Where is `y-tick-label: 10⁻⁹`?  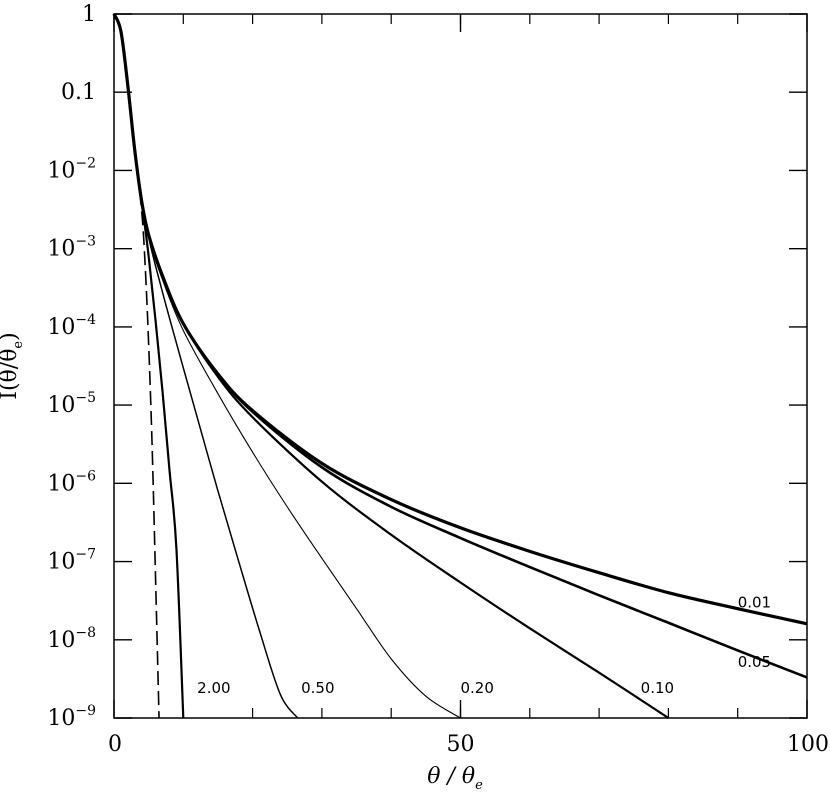 y-tick-label: 10⁻⁹ is located at coordinates (71, 717).